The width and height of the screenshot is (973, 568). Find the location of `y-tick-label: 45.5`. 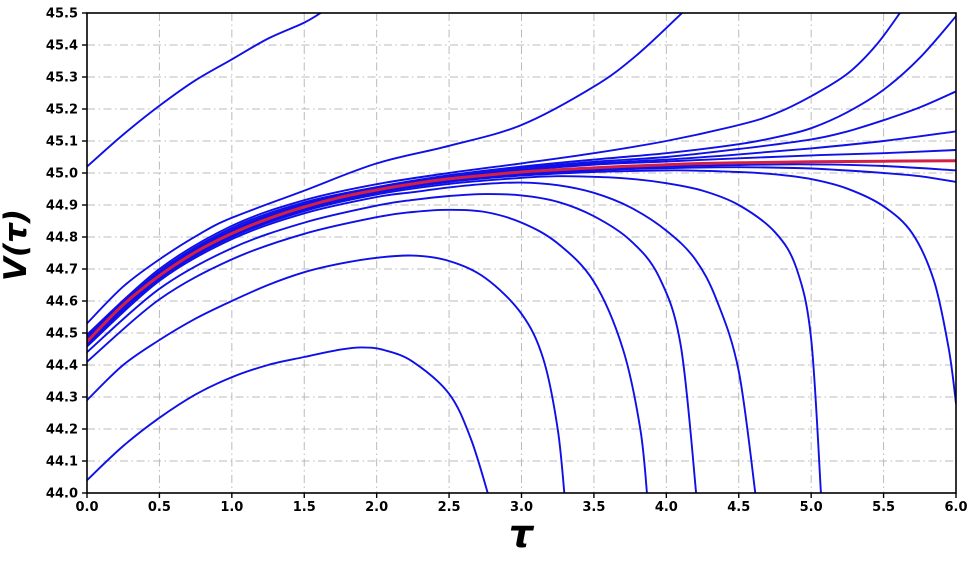

y-tick-label: 45.5 is located at coordinates (62, 14).